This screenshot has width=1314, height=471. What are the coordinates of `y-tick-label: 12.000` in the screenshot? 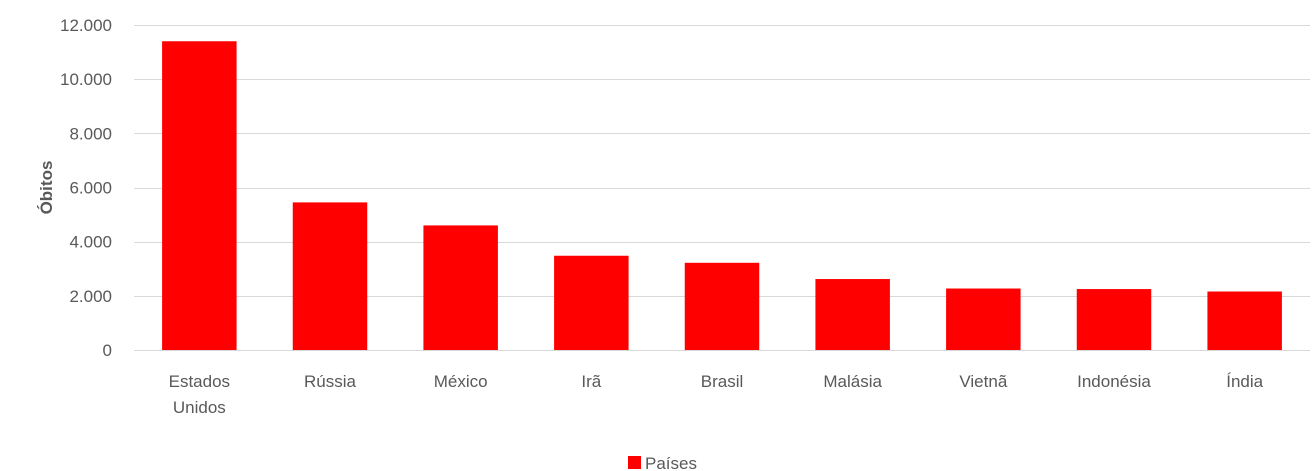 It's located at (86, 25).